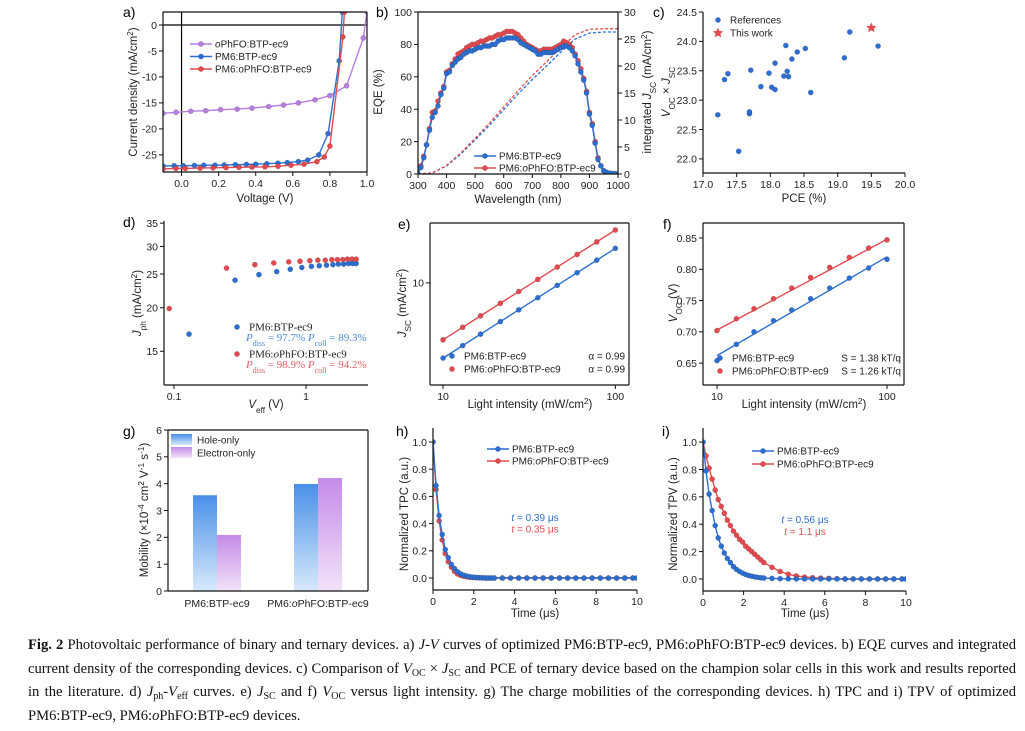 The image size is (1025, 731). Describe the element at coordinates (666, 431) in the screenshot. I see `panel-label: i)` at that location.